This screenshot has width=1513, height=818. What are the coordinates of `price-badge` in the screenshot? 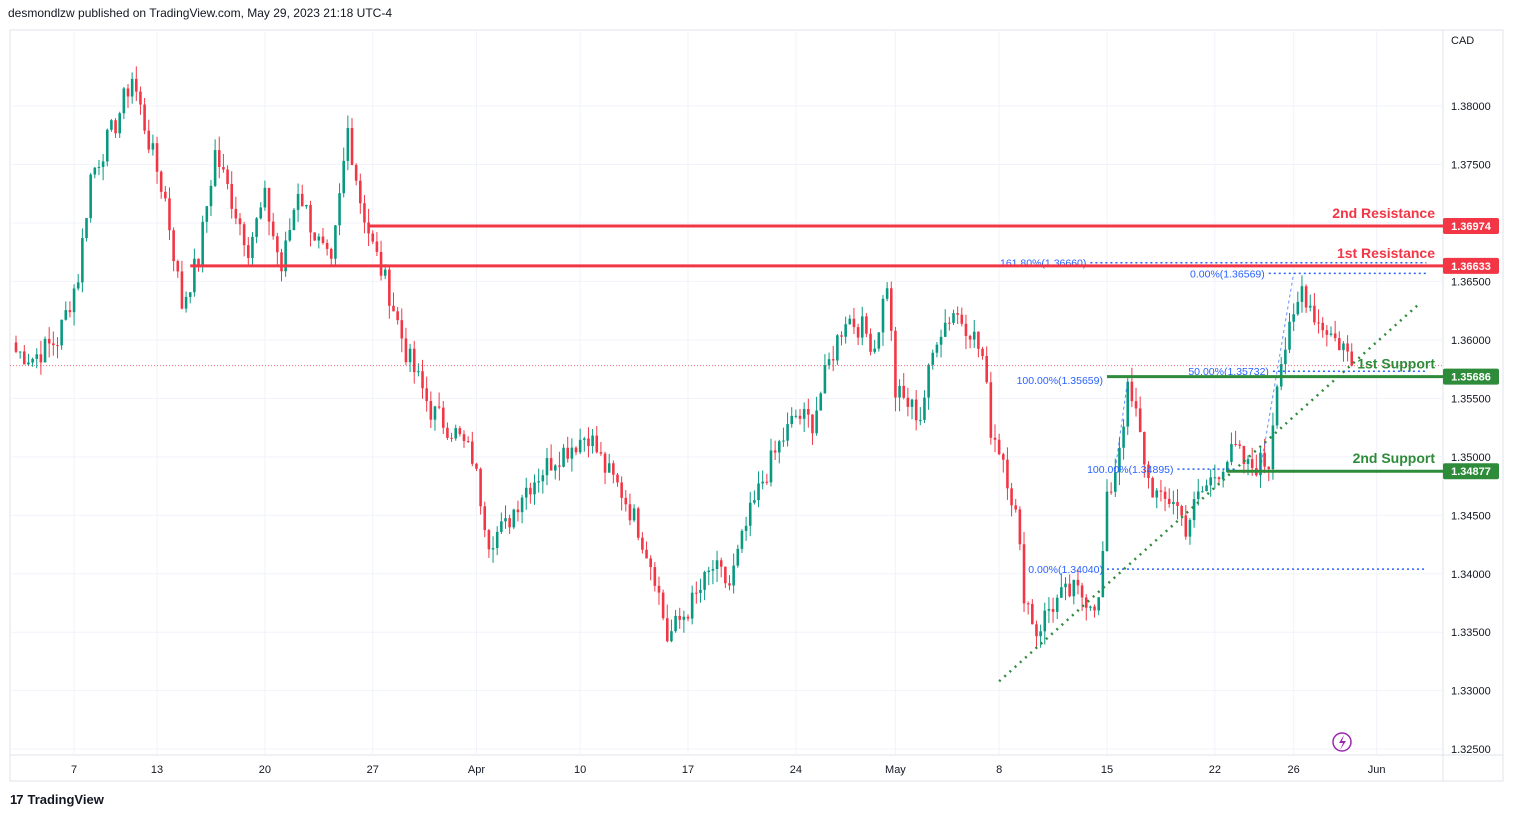 It's located at (1471, 376).